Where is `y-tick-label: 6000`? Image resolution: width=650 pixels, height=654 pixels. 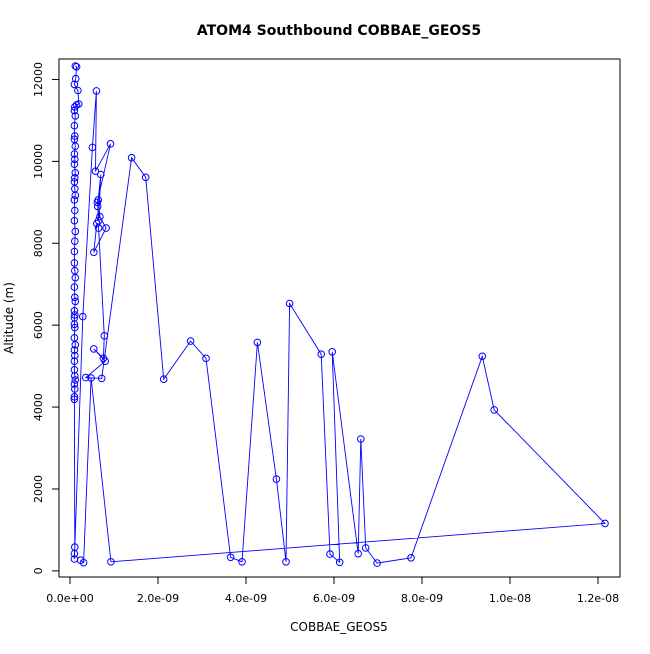 y-tick-label: 6000 is located at coordinates (38, 325).